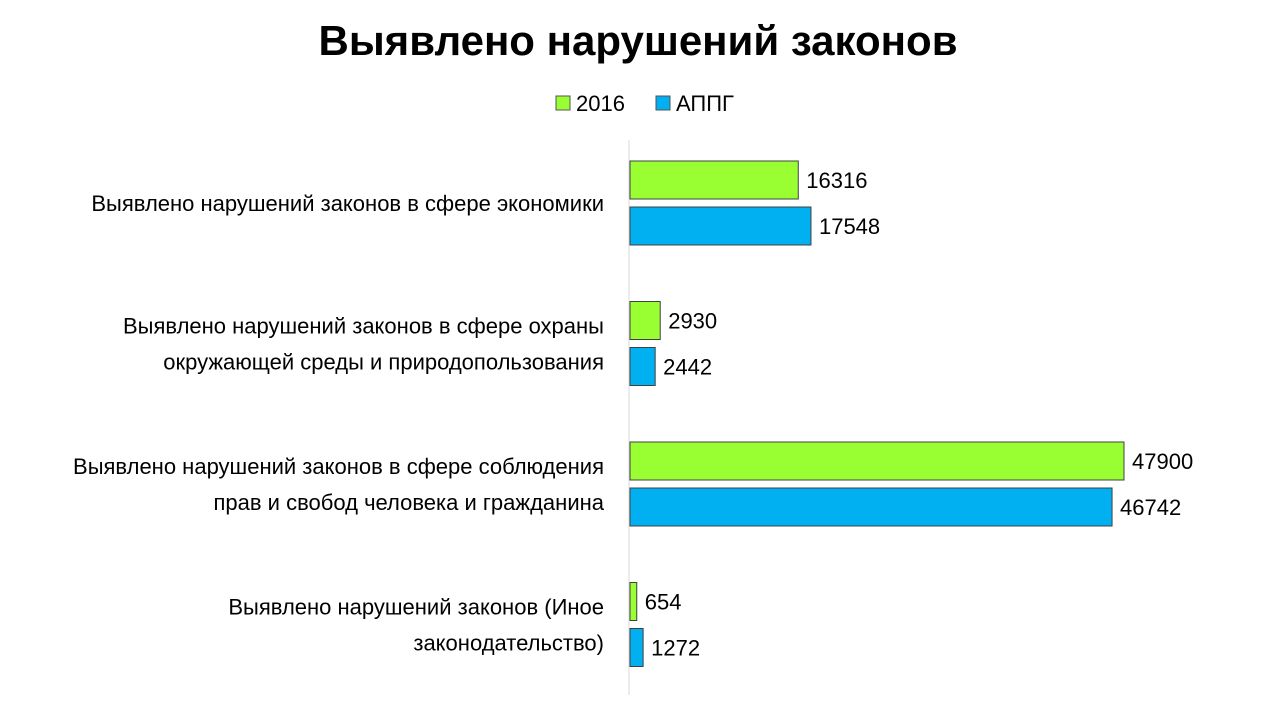 The width and height of the screenshot is (1280, 720). What do you see at coordinates (1162, 461) in the screenshot?
I see `data-label: 47900` at bounding box center [1162, 461].